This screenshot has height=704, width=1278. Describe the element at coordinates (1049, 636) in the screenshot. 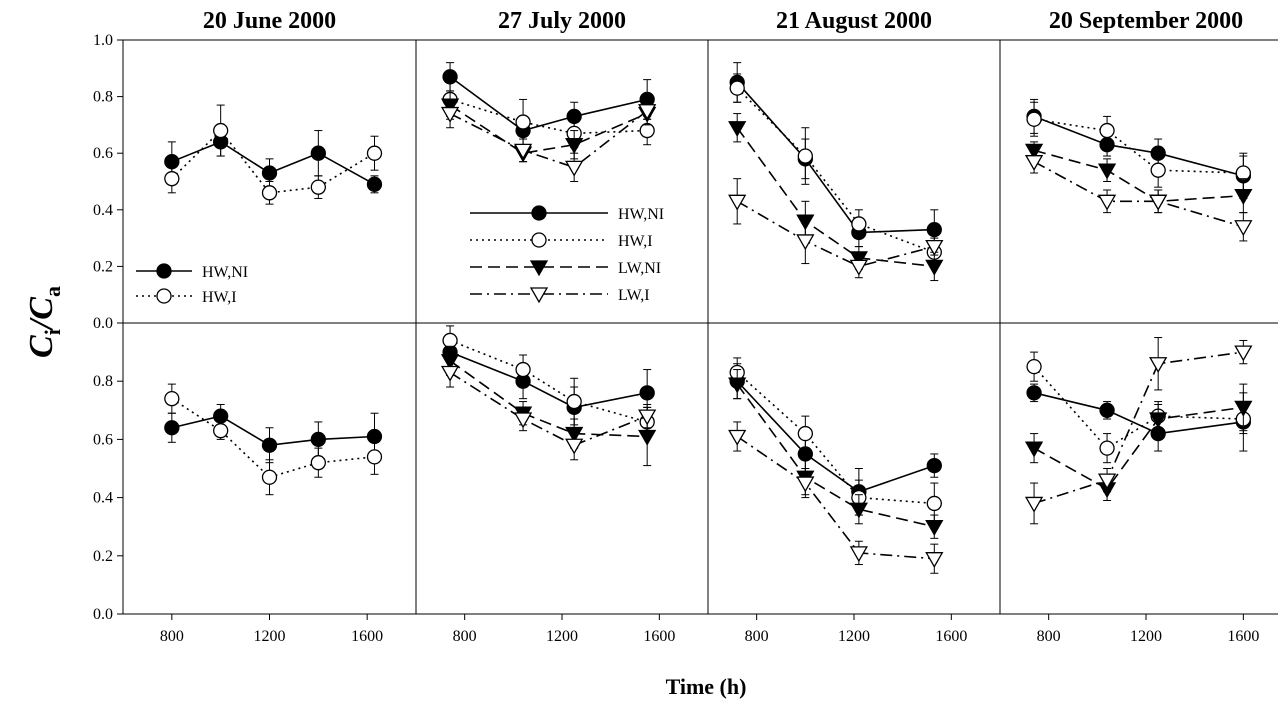

I see `x-tick-label: 800` at that location.